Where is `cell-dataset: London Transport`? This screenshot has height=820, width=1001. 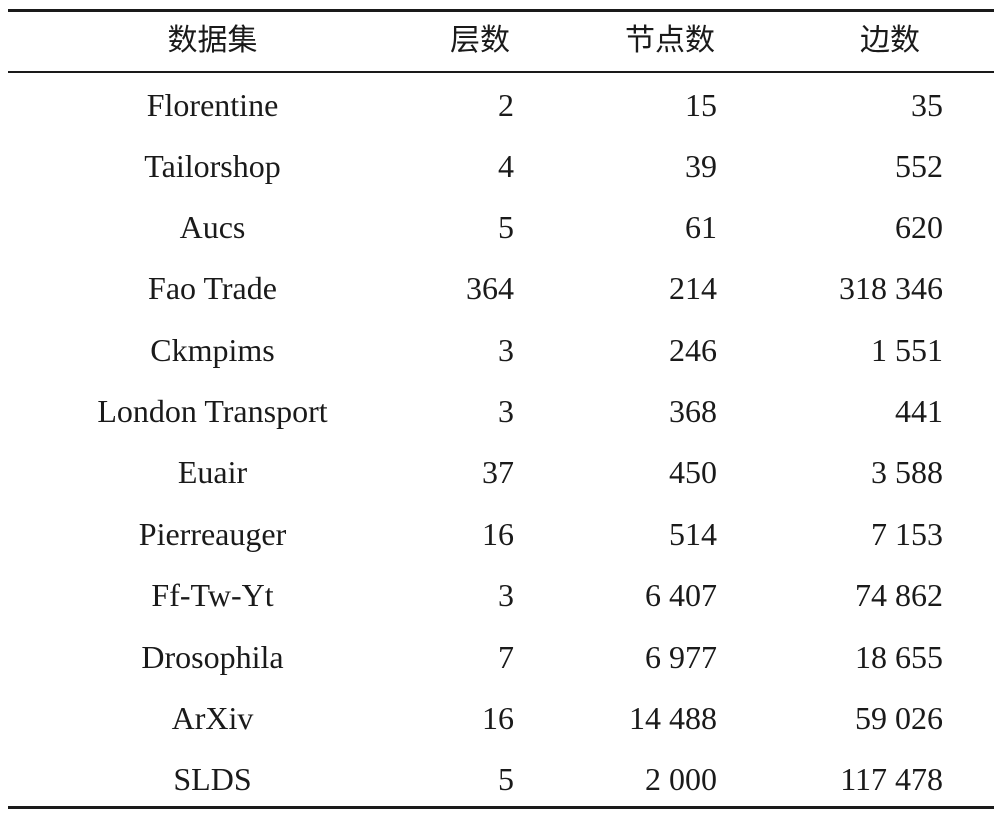
cell-dataset: London Transport is located at coordinates (212, 411).